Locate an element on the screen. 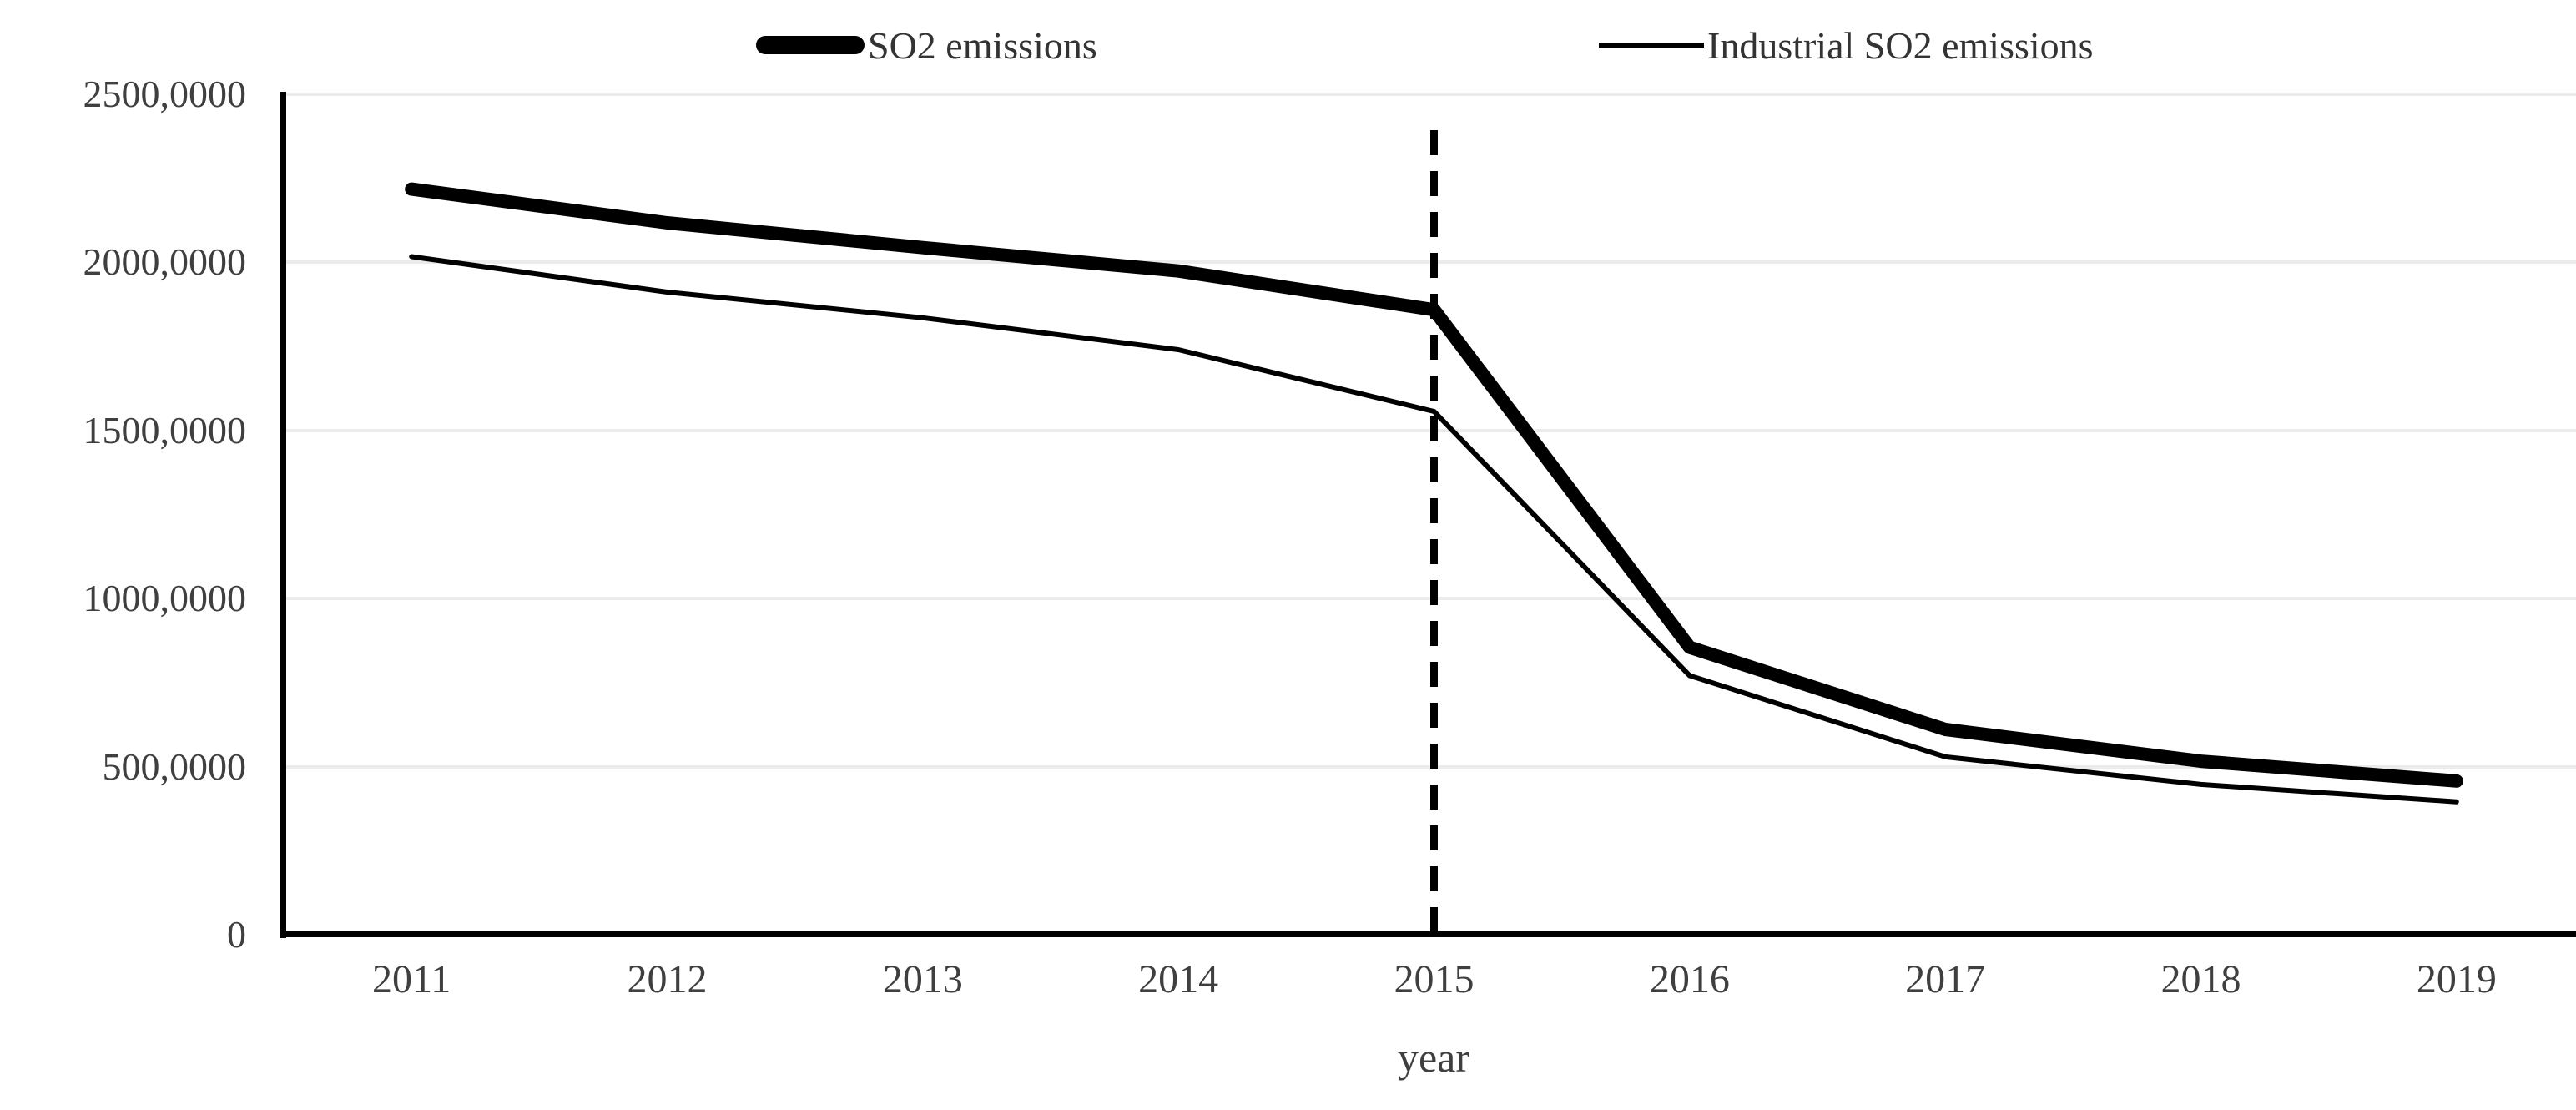 Image resolution: width=2576 pixels, height=1110 pixels. x-axis-tick-label: 2017 is located at coordinates (1946, 980).